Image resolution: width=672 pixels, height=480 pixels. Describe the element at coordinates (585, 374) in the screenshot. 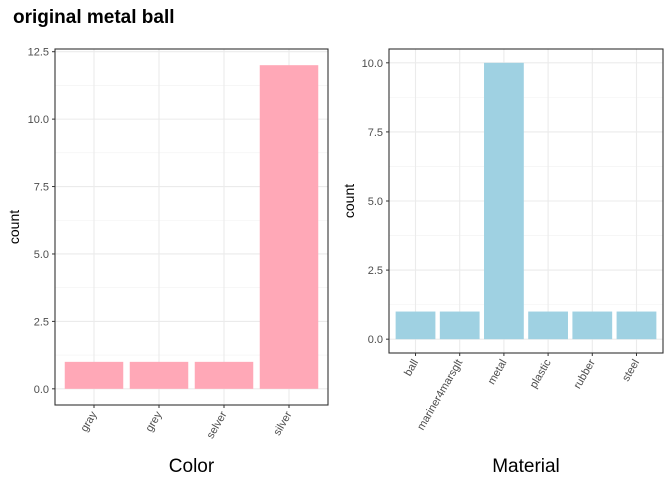

I see `x-tick-label-rubber: rubber` at that location.